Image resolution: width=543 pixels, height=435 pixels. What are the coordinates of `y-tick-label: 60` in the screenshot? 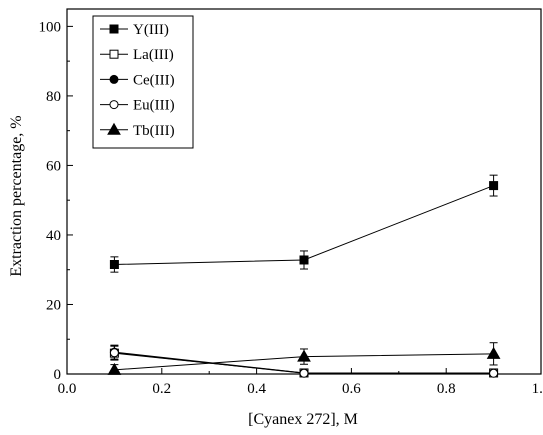 It's located at (53, 166).